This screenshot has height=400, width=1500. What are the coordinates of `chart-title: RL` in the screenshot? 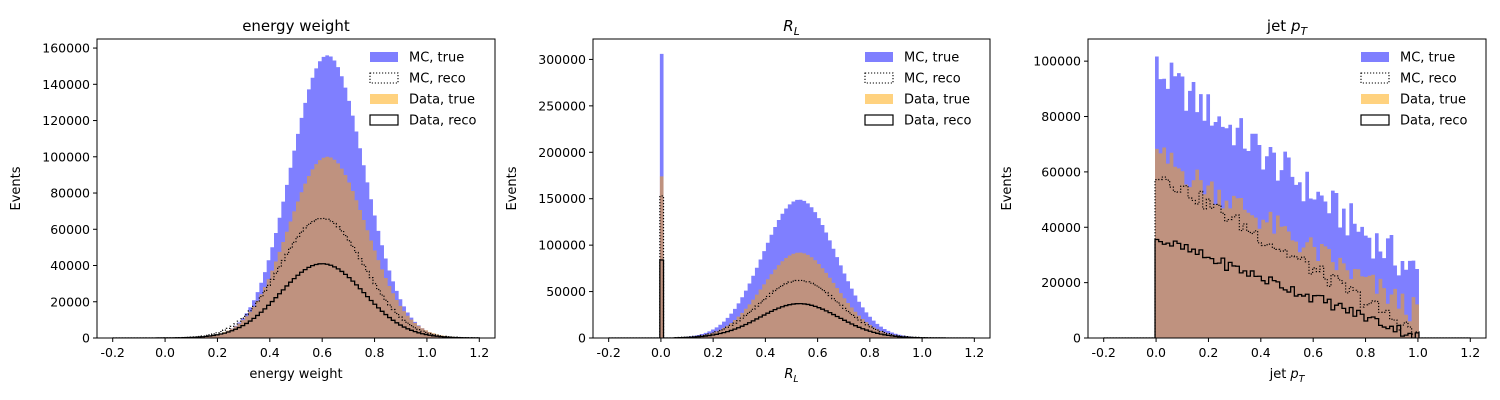 It's located at (791, 27).